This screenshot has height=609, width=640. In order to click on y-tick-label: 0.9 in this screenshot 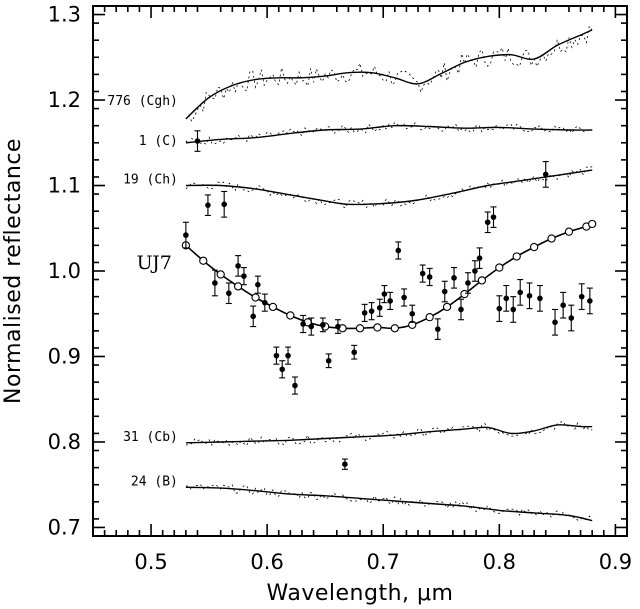, I will do `click(64, 356)`.